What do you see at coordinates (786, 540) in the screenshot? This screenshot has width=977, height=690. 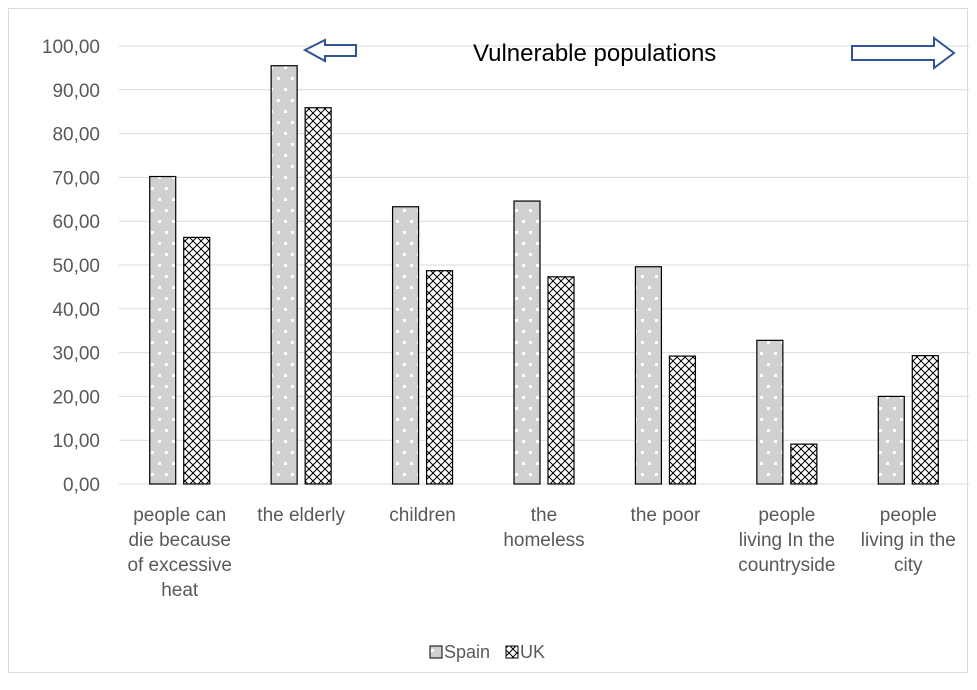 I see `x-category-label: people living In the countryside` at bounding box center [786, 540].